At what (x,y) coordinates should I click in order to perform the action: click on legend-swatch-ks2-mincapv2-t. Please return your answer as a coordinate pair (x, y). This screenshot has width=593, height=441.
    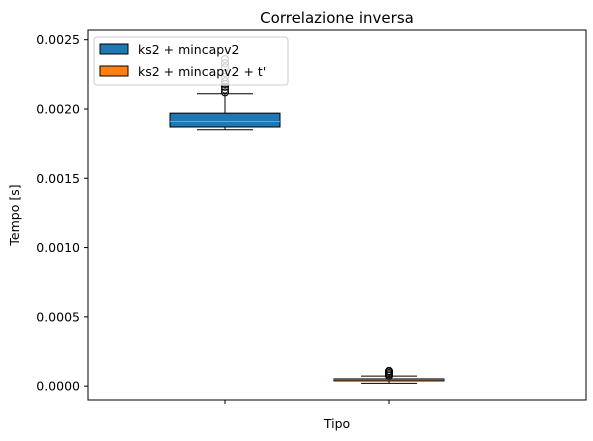
    Looking at the image, I should click on (114, 71).